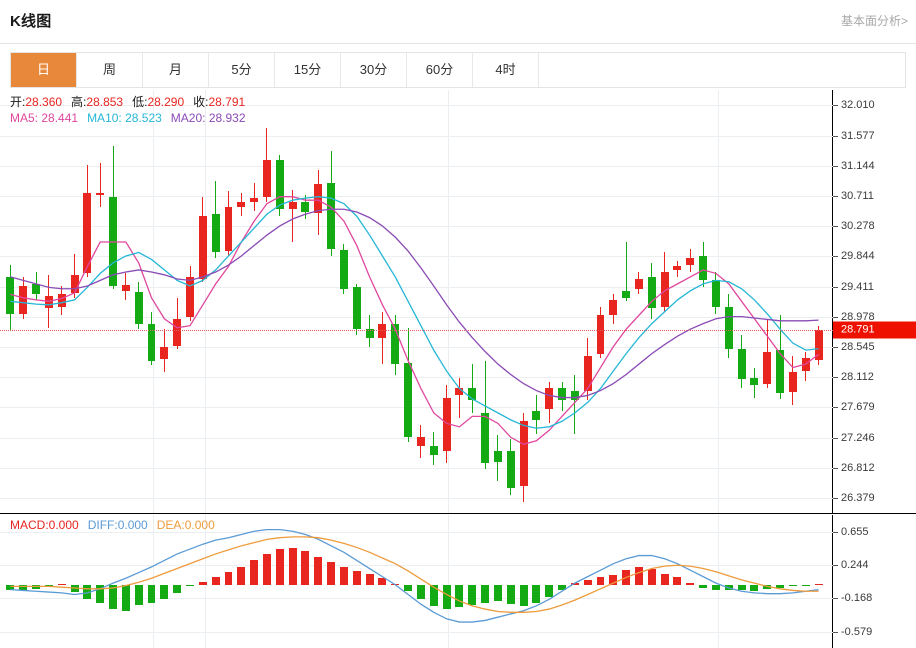  I want to click on dea-line, so click(414, 574).